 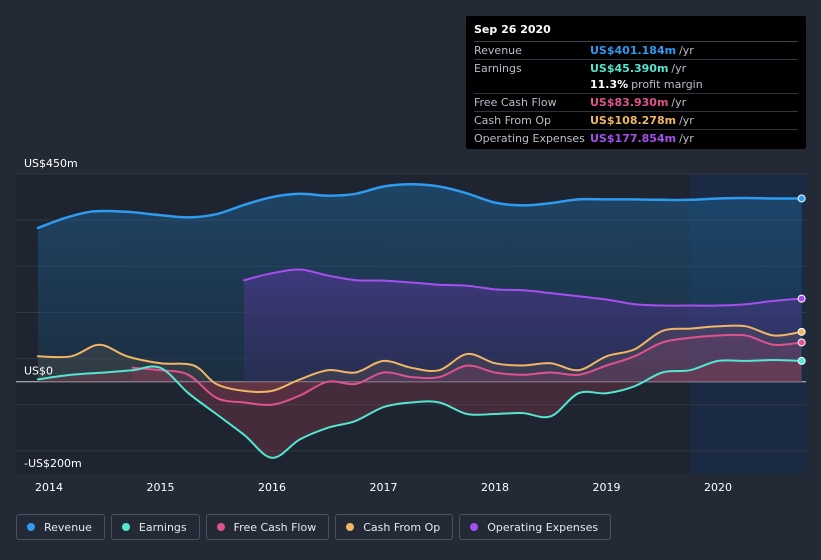 What do you see at coordinates (609, 85) in the screenshot?
I see `tooltip-value: 11.3%` at bounding box center [609, 85].